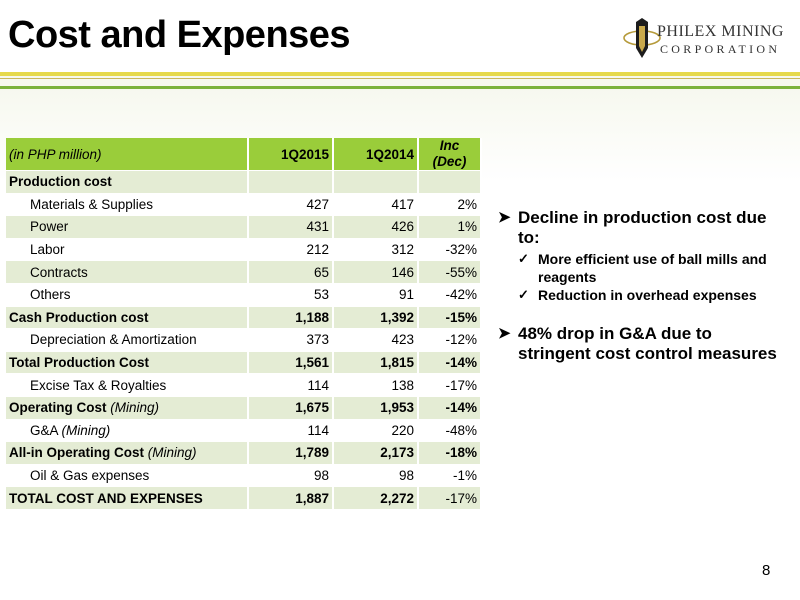 This screenshot has width=800, height=600. Describe the element at coordinates (58, 408) in the screenshot. I see `row-label-text: Operating Cost` at that location.